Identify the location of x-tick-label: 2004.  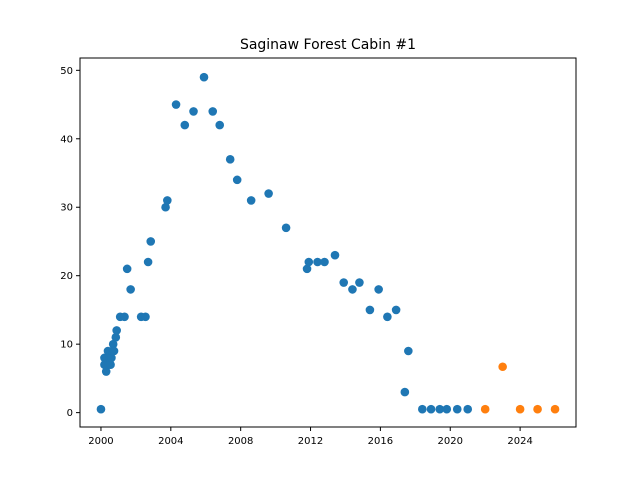
(170, 441).